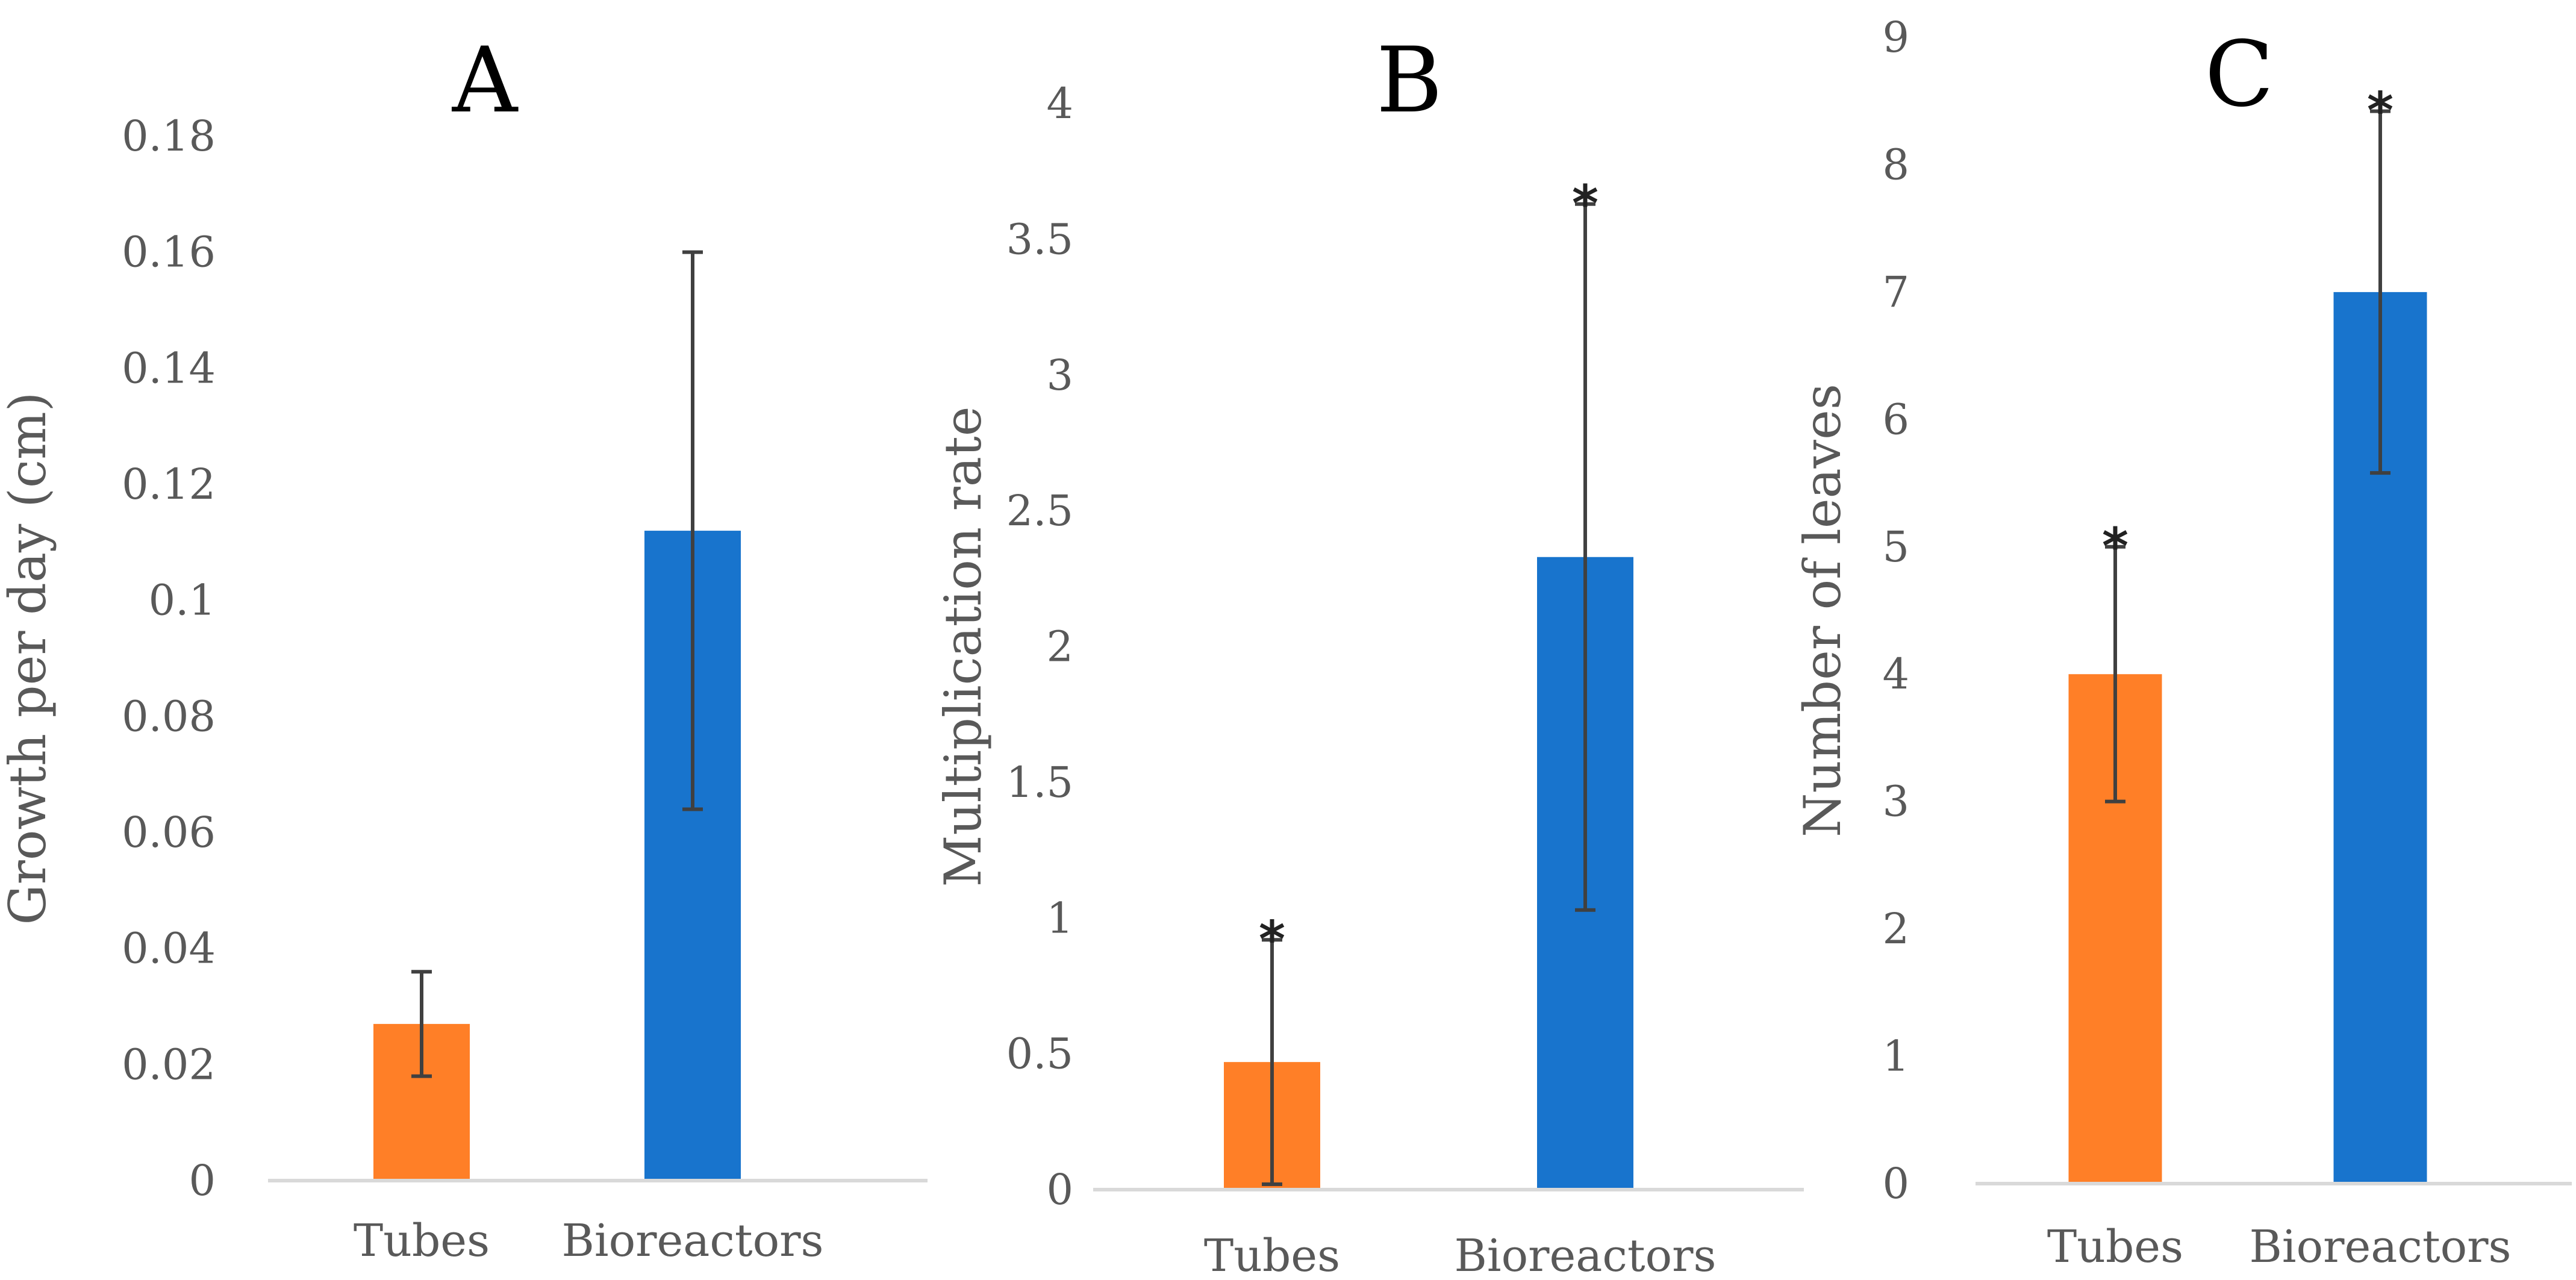 This screenshot has width=2576, height=1280. I want to click on y-tick-label: 0.06, so click(169, 832).